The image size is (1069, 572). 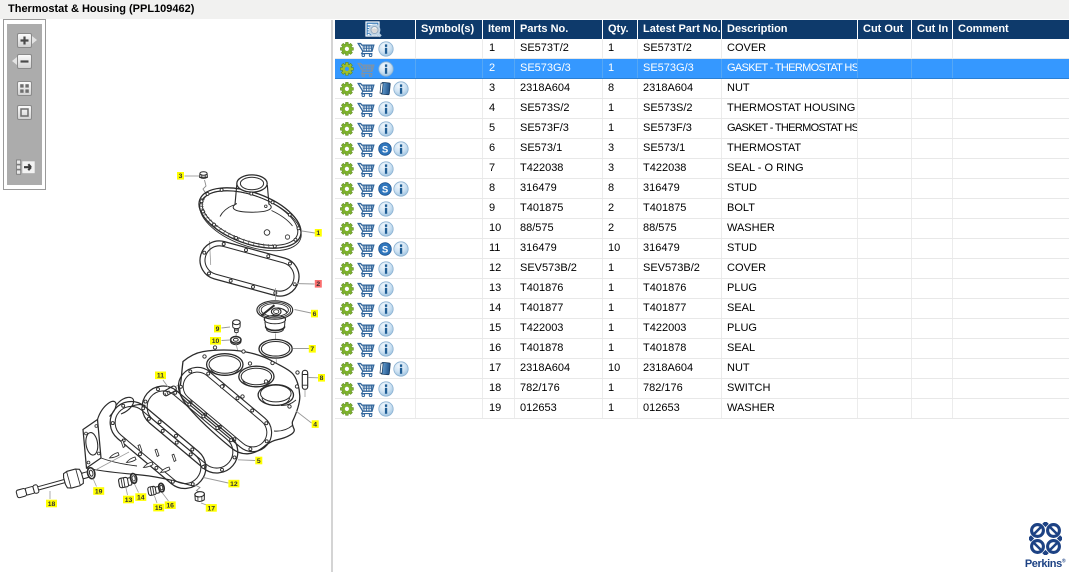 I want to click on svg-text: 13, so click(x=129, y=500).